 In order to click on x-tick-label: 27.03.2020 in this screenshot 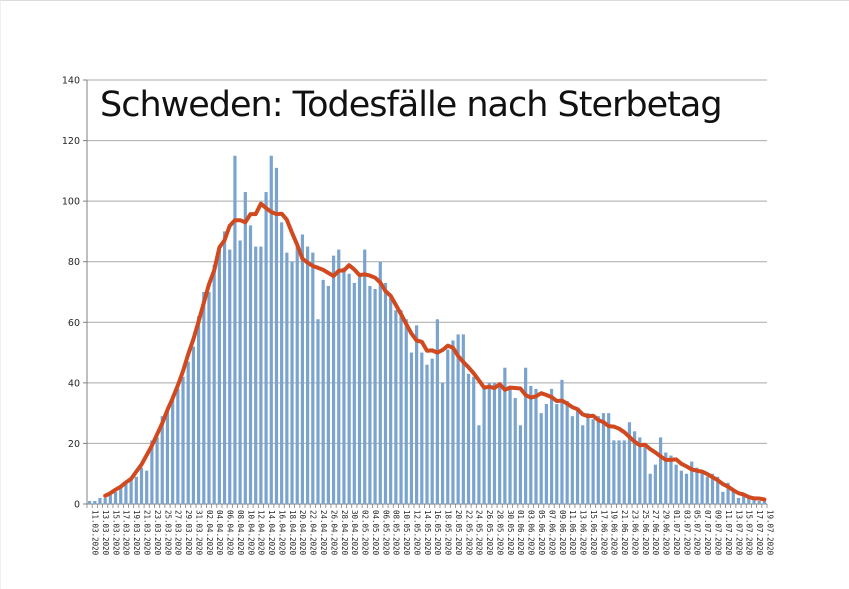, I will do `click(178, 533)`.